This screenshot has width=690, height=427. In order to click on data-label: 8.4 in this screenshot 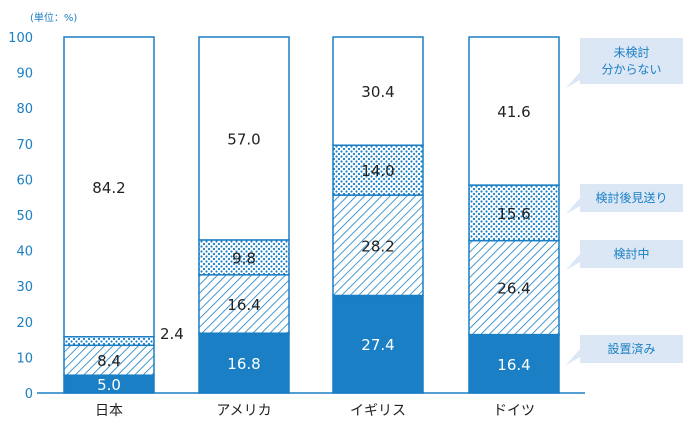, I will do `click(109, 361)`.